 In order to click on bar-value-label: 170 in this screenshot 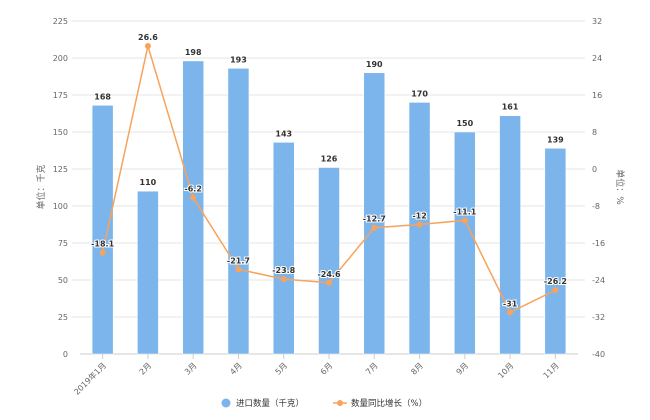, I will do `click(419, 93)`.